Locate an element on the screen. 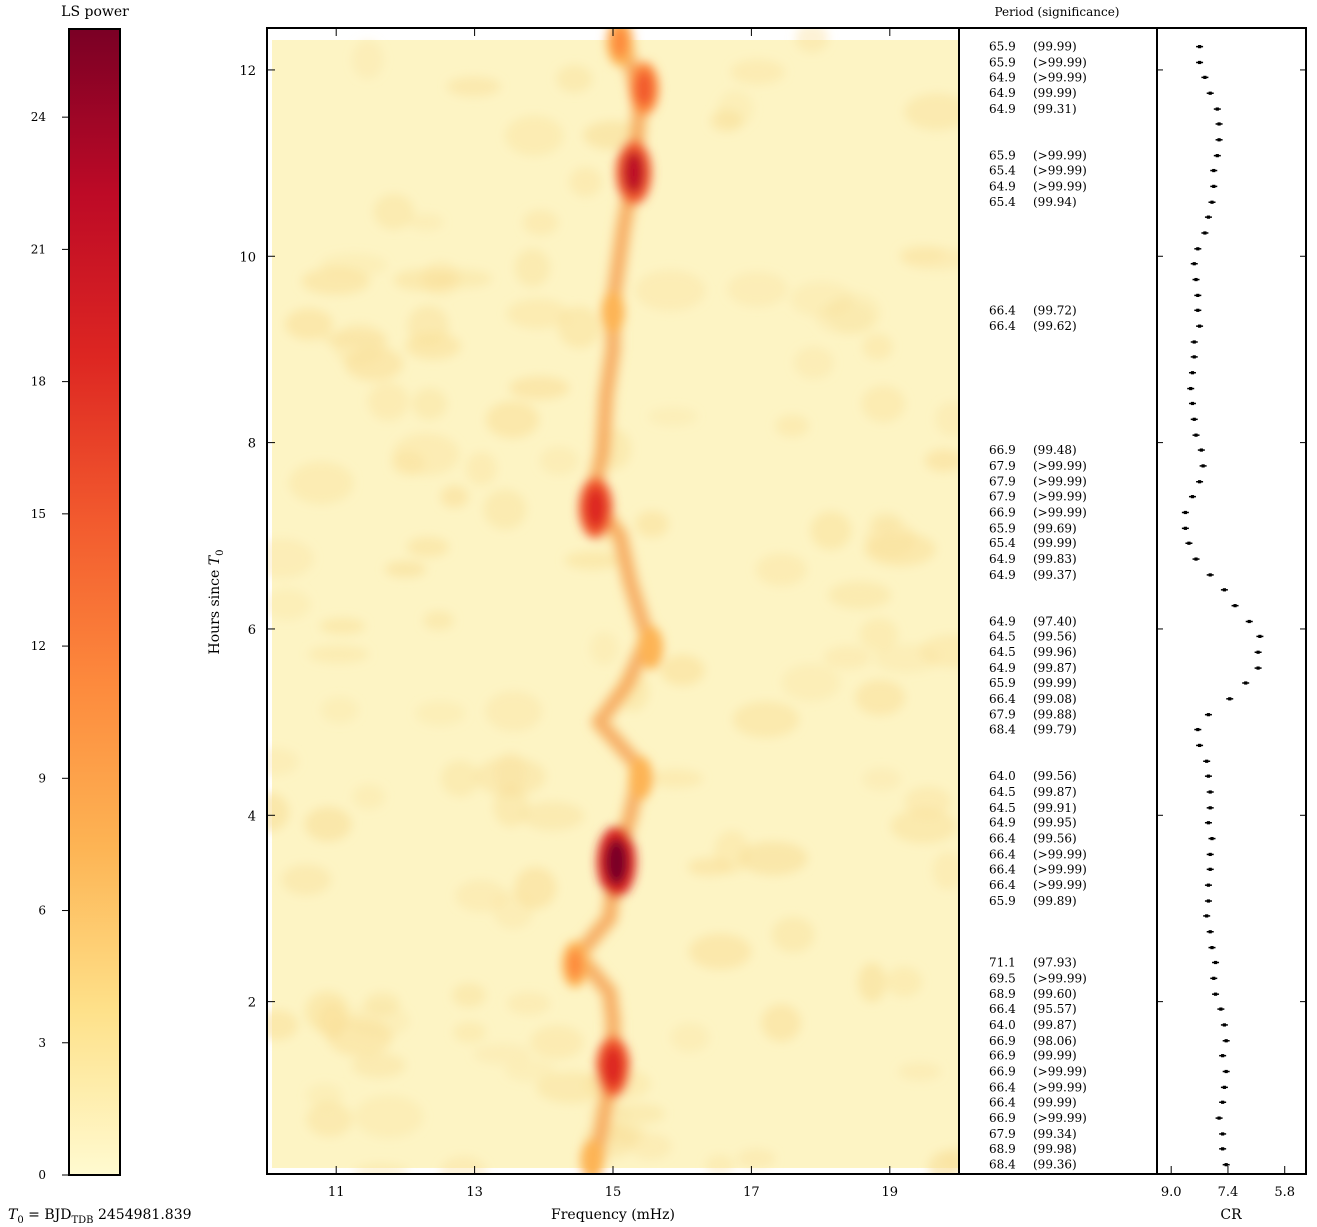 This screenshot has height=1227, width=1317. period-row: 64.9 (99.37) is located at coordinates (1033, 575).